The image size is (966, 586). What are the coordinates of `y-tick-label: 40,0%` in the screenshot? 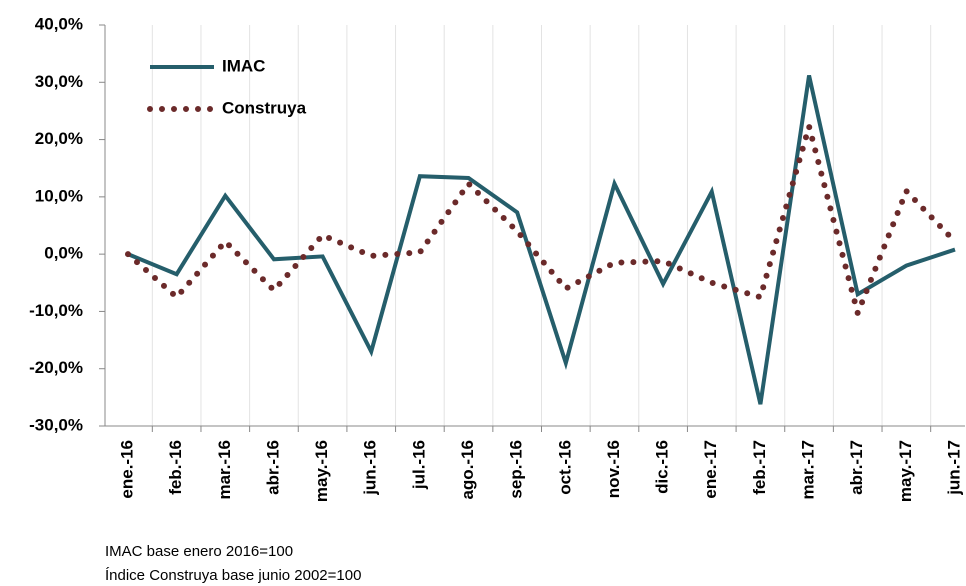 It's located at (59, 23).